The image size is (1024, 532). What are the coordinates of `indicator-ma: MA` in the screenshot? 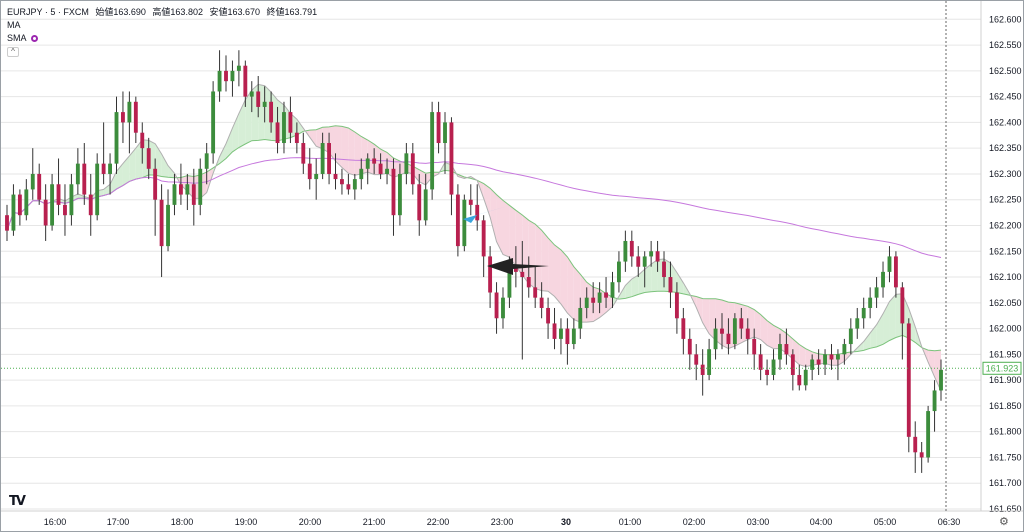 It's located at (164, 25).